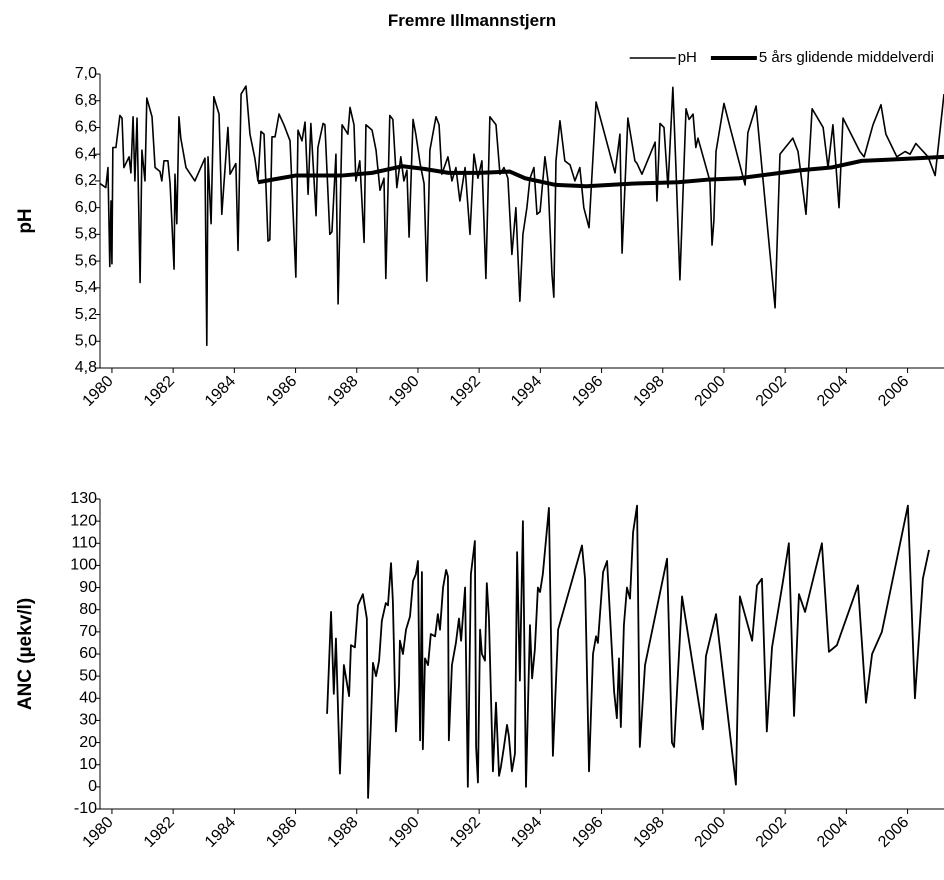  I want to click on y-tick-label: 6,8, so click(86, 100).